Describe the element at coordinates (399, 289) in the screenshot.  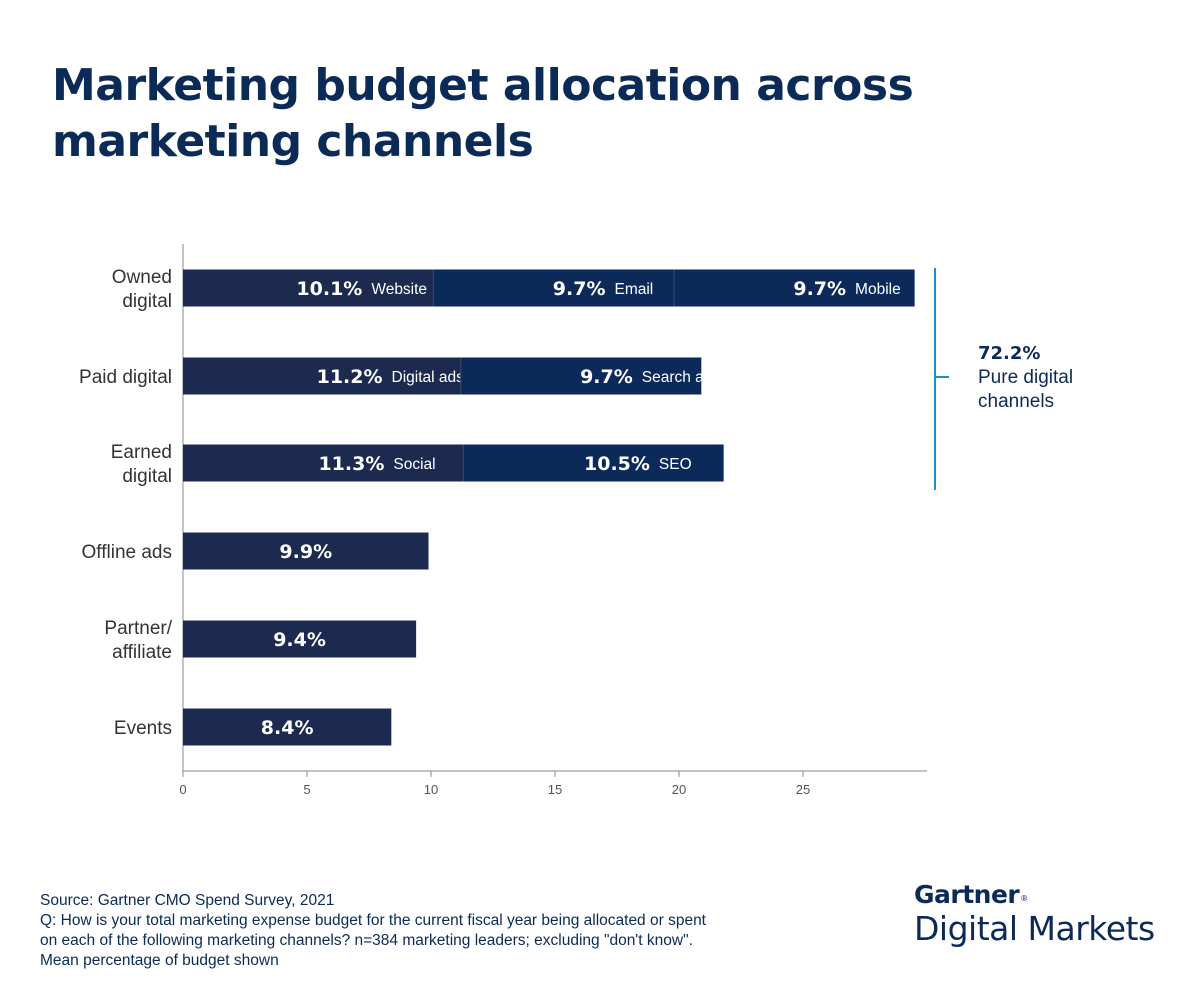
I see `segment-name: Website` at that location.